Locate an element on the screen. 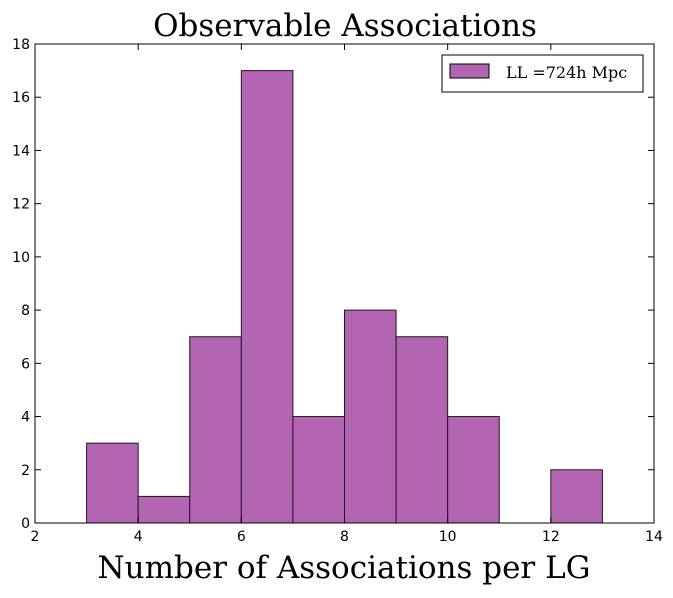 This screenshot has width=673, height=598. y-tick-label-0: 0 is located at coordinates (25, 524).